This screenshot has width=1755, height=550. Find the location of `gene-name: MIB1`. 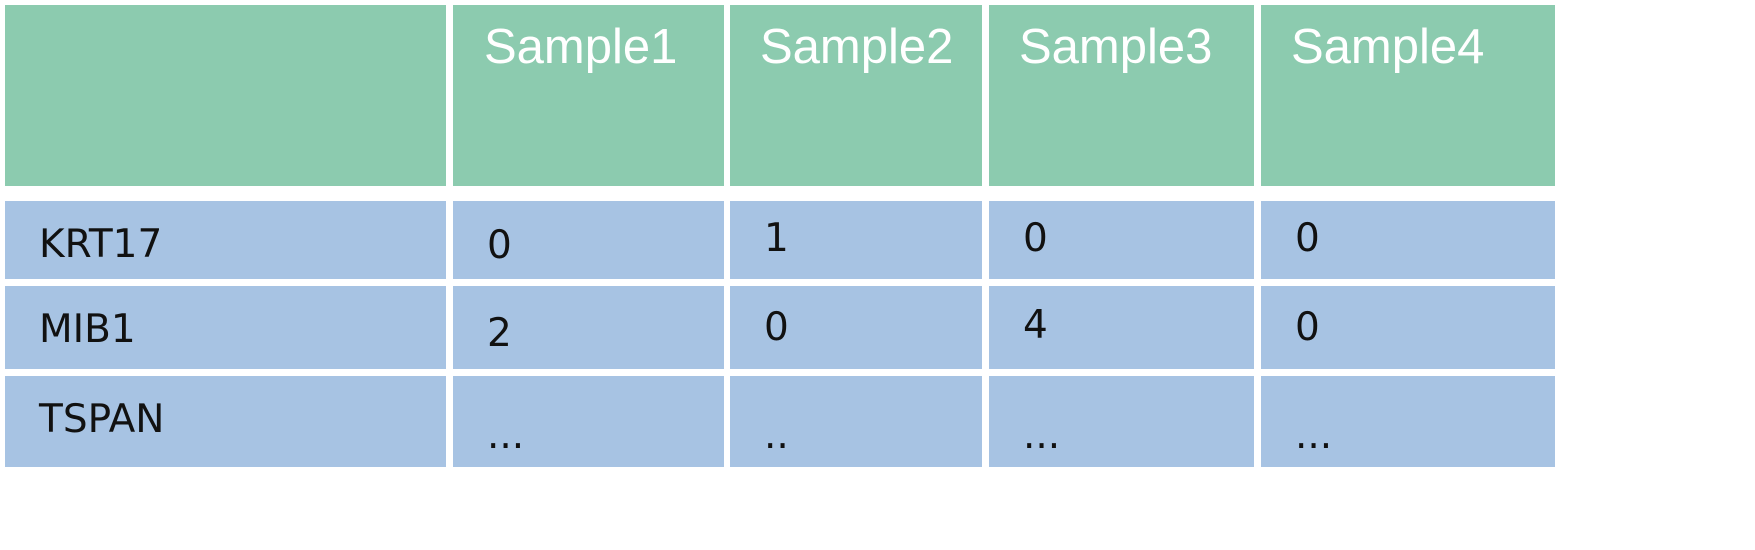

gene-name: MIB1 is located at coordinates (87, 329).